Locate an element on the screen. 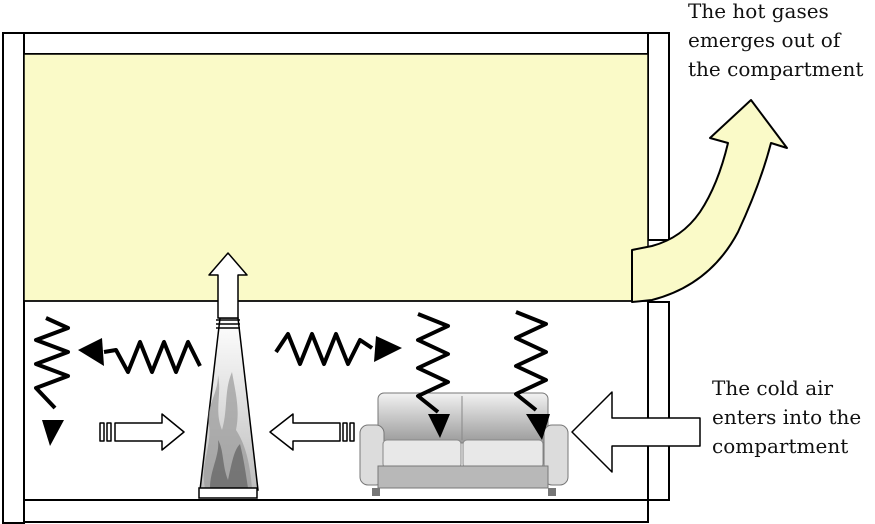 The width and height of the screenshot is (875, 524). fire-icon is located at coordinates (228, 408).